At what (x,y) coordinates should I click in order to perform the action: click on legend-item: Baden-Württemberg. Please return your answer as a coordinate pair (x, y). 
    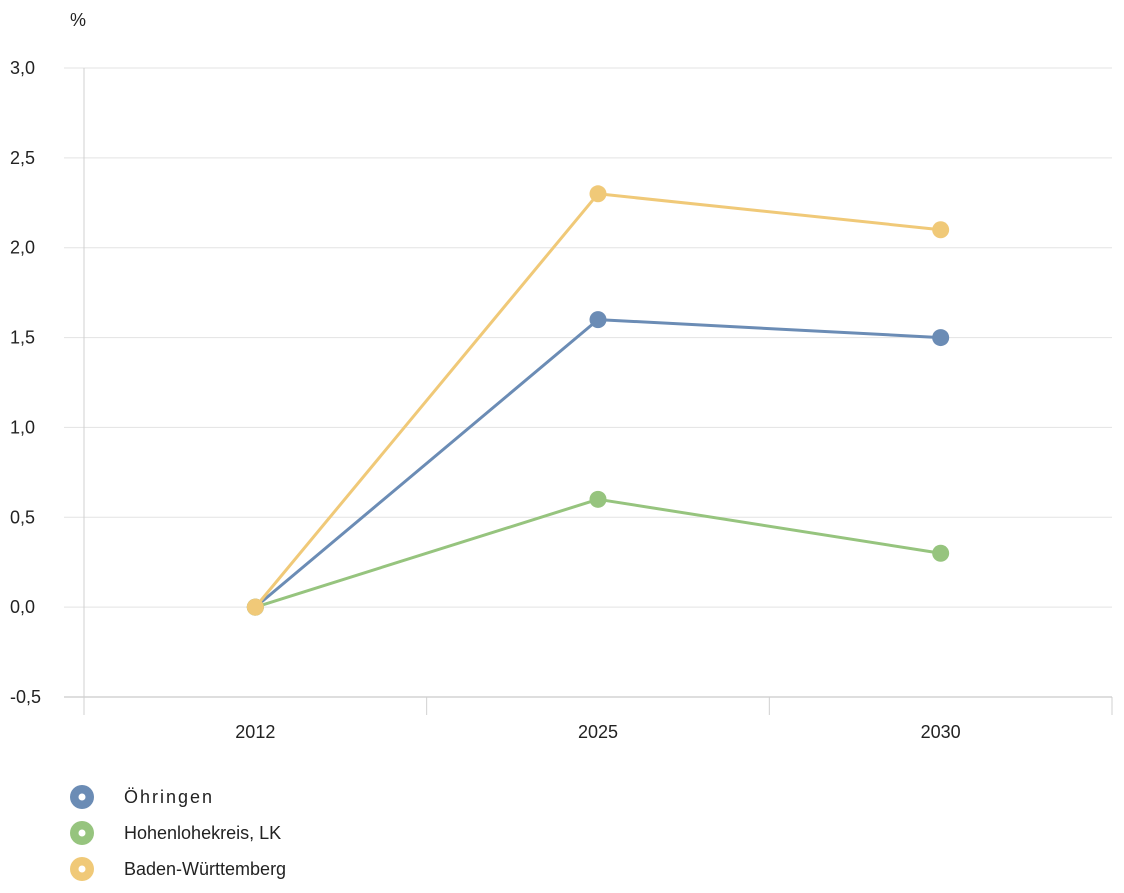
    Looking at the image, I should click on (178, 869).